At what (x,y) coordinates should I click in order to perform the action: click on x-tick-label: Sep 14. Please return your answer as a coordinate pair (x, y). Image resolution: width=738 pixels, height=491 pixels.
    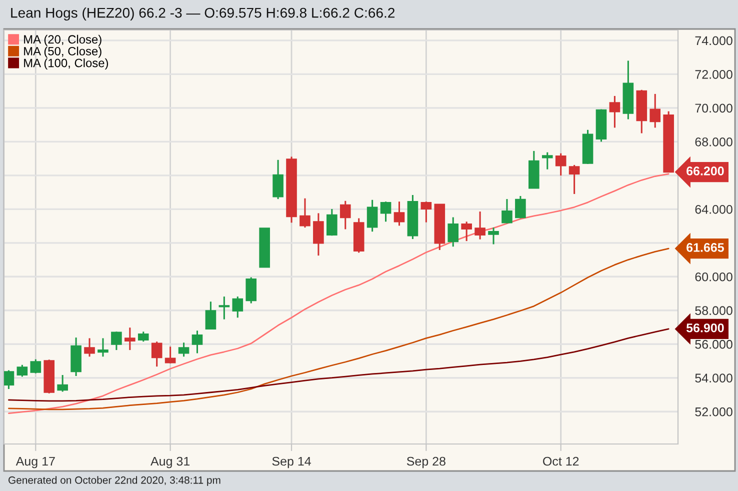
    Looking at the image, I should click on (291, 462).